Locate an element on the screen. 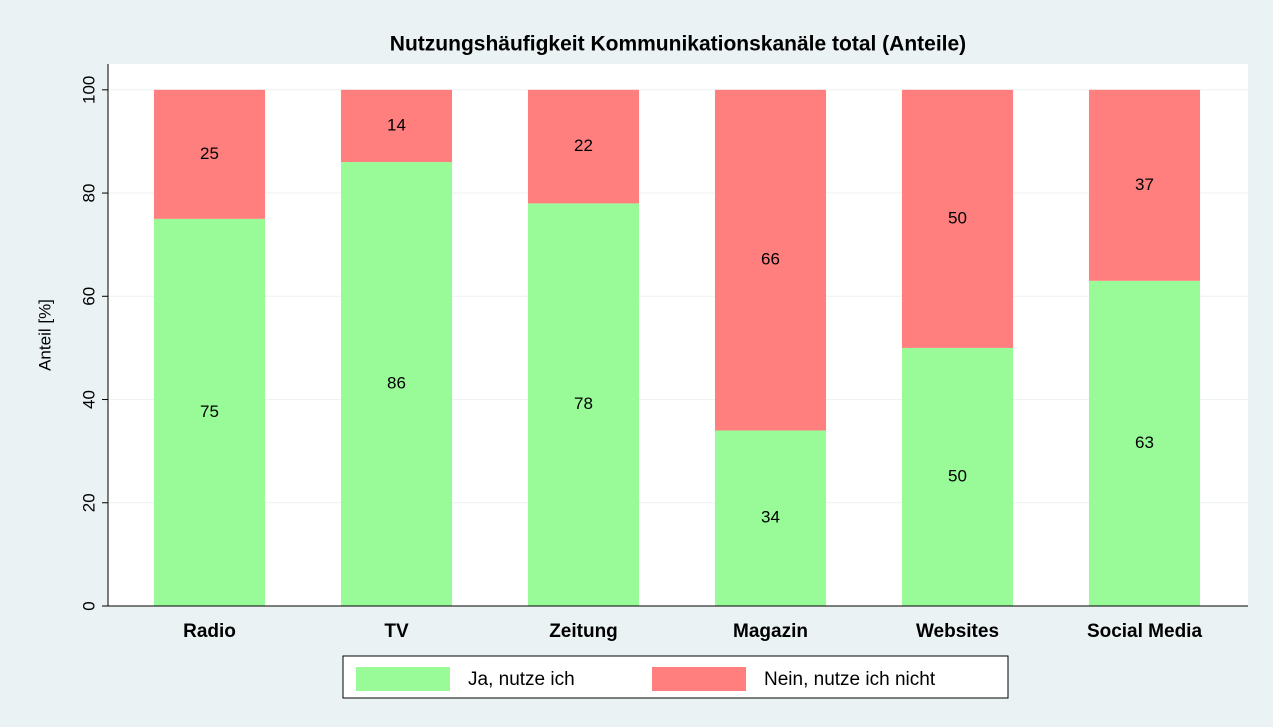  data-label: 37 is located at coordinates (1144, 184).